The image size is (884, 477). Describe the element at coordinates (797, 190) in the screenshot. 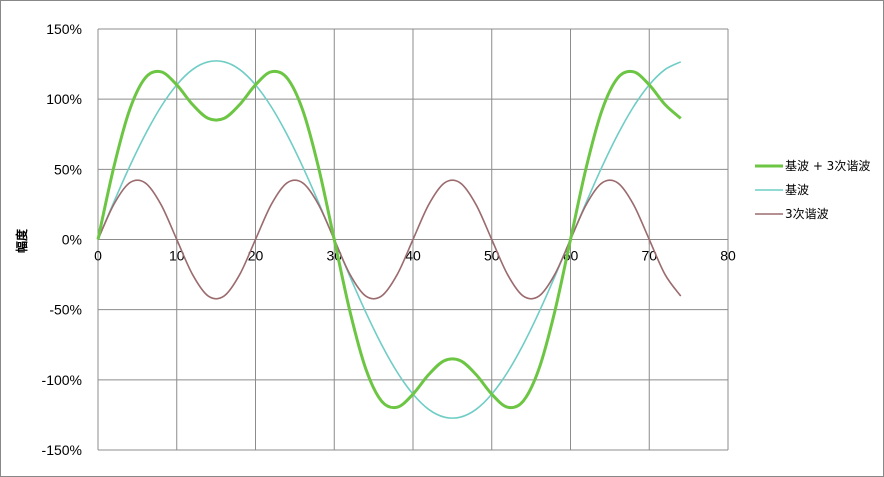

I see `legend-label: 基波` at that location.